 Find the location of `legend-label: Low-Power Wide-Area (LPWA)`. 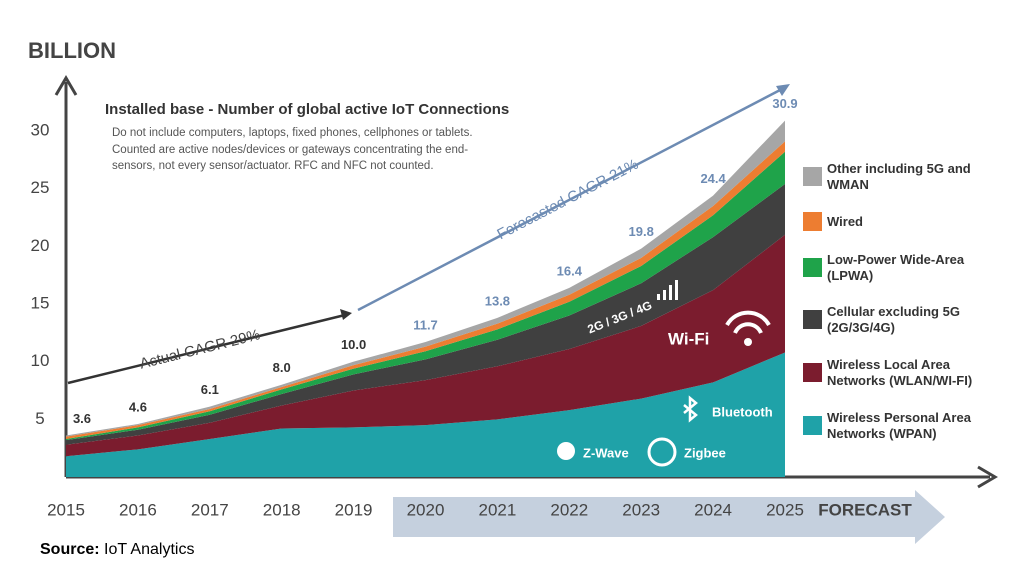

legend-label: Low-Power Wide-Area (LPWA) is located at coordinates (896, 267).